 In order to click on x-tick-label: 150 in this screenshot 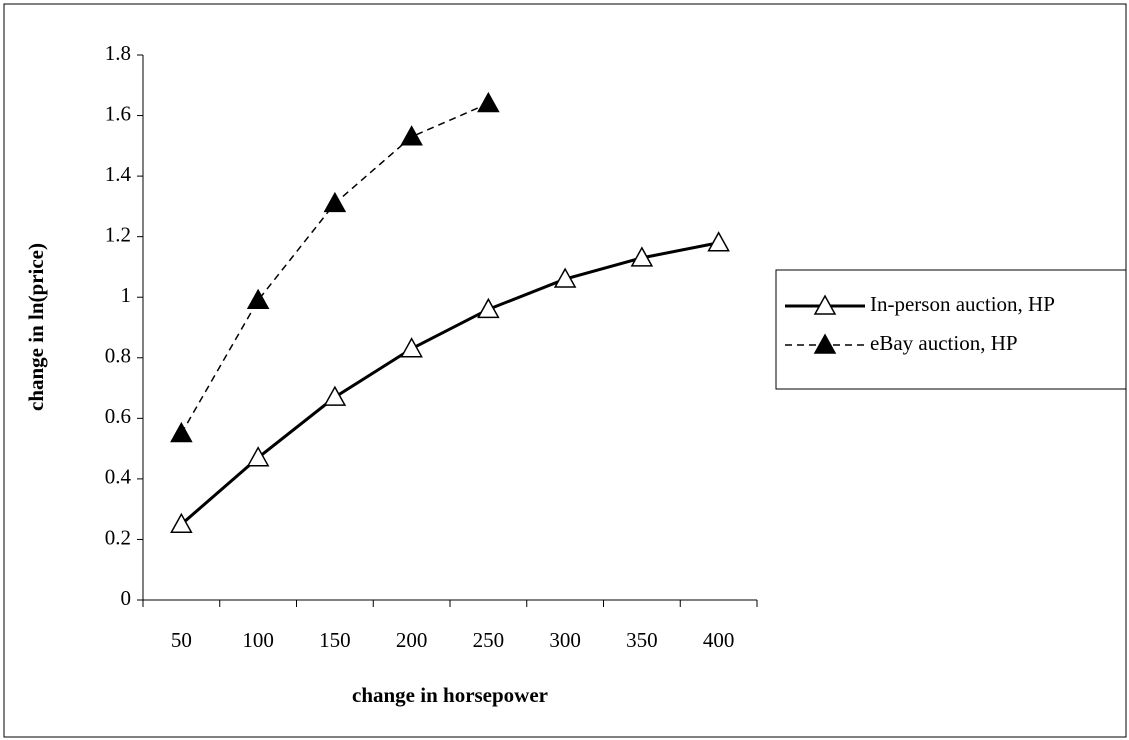, I will do `click(335, 640)`.